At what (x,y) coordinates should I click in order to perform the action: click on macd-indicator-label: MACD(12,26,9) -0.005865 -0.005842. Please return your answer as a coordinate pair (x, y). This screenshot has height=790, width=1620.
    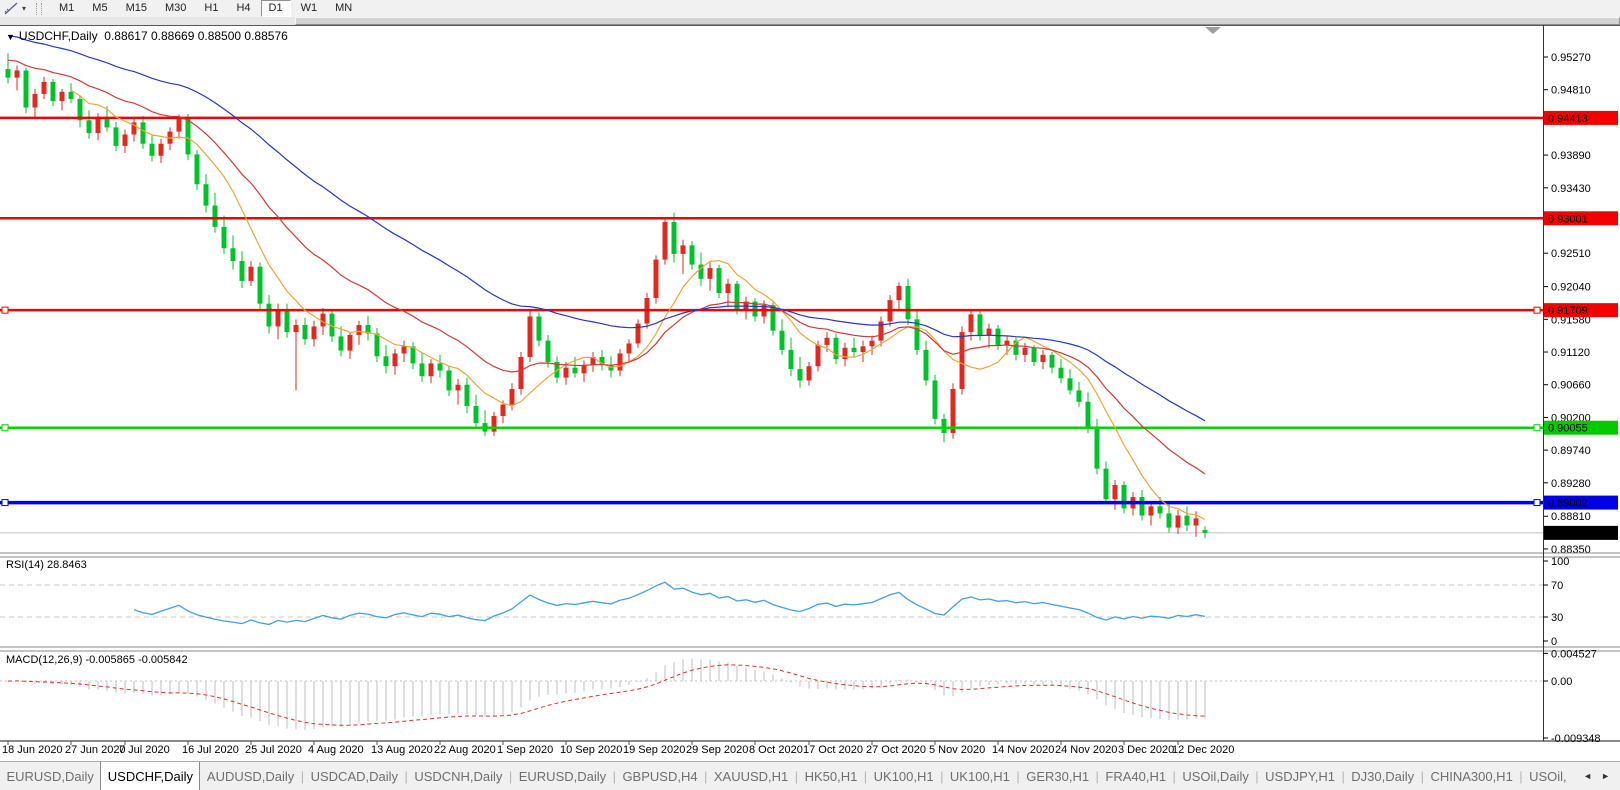
    Looking at the image, I should click on (97, 660).